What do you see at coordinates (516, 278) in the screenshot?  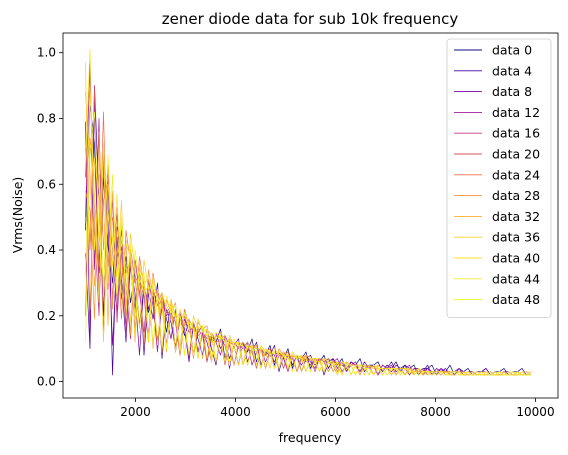 I see `legend-label: data 44` at bounding box center [516, 278].